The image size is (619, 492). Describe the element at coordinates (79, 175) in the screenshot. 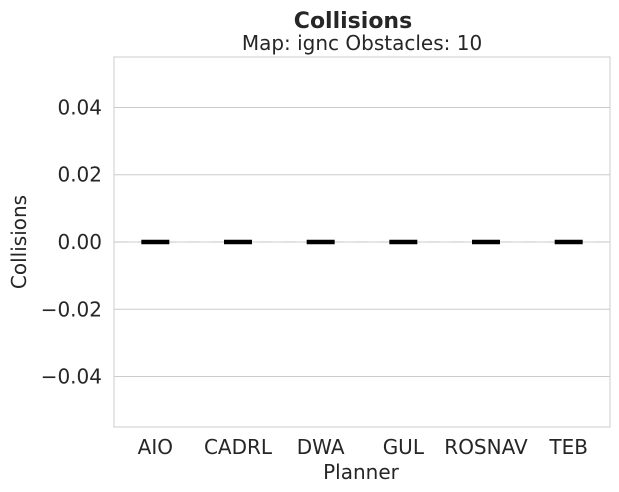

I see `y-tick-label: 0.02` at that location.